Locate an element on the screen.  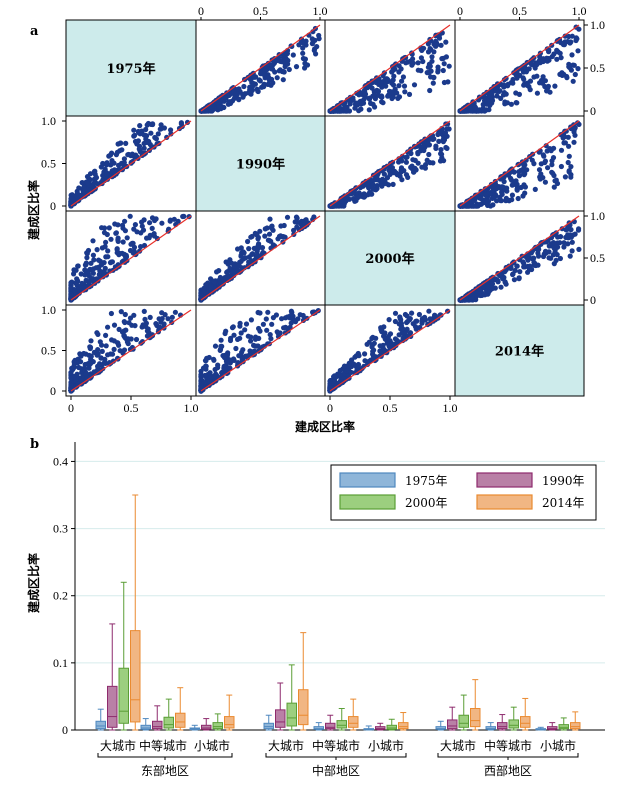
panel-label-a: a is located at coordinates (34, 31).